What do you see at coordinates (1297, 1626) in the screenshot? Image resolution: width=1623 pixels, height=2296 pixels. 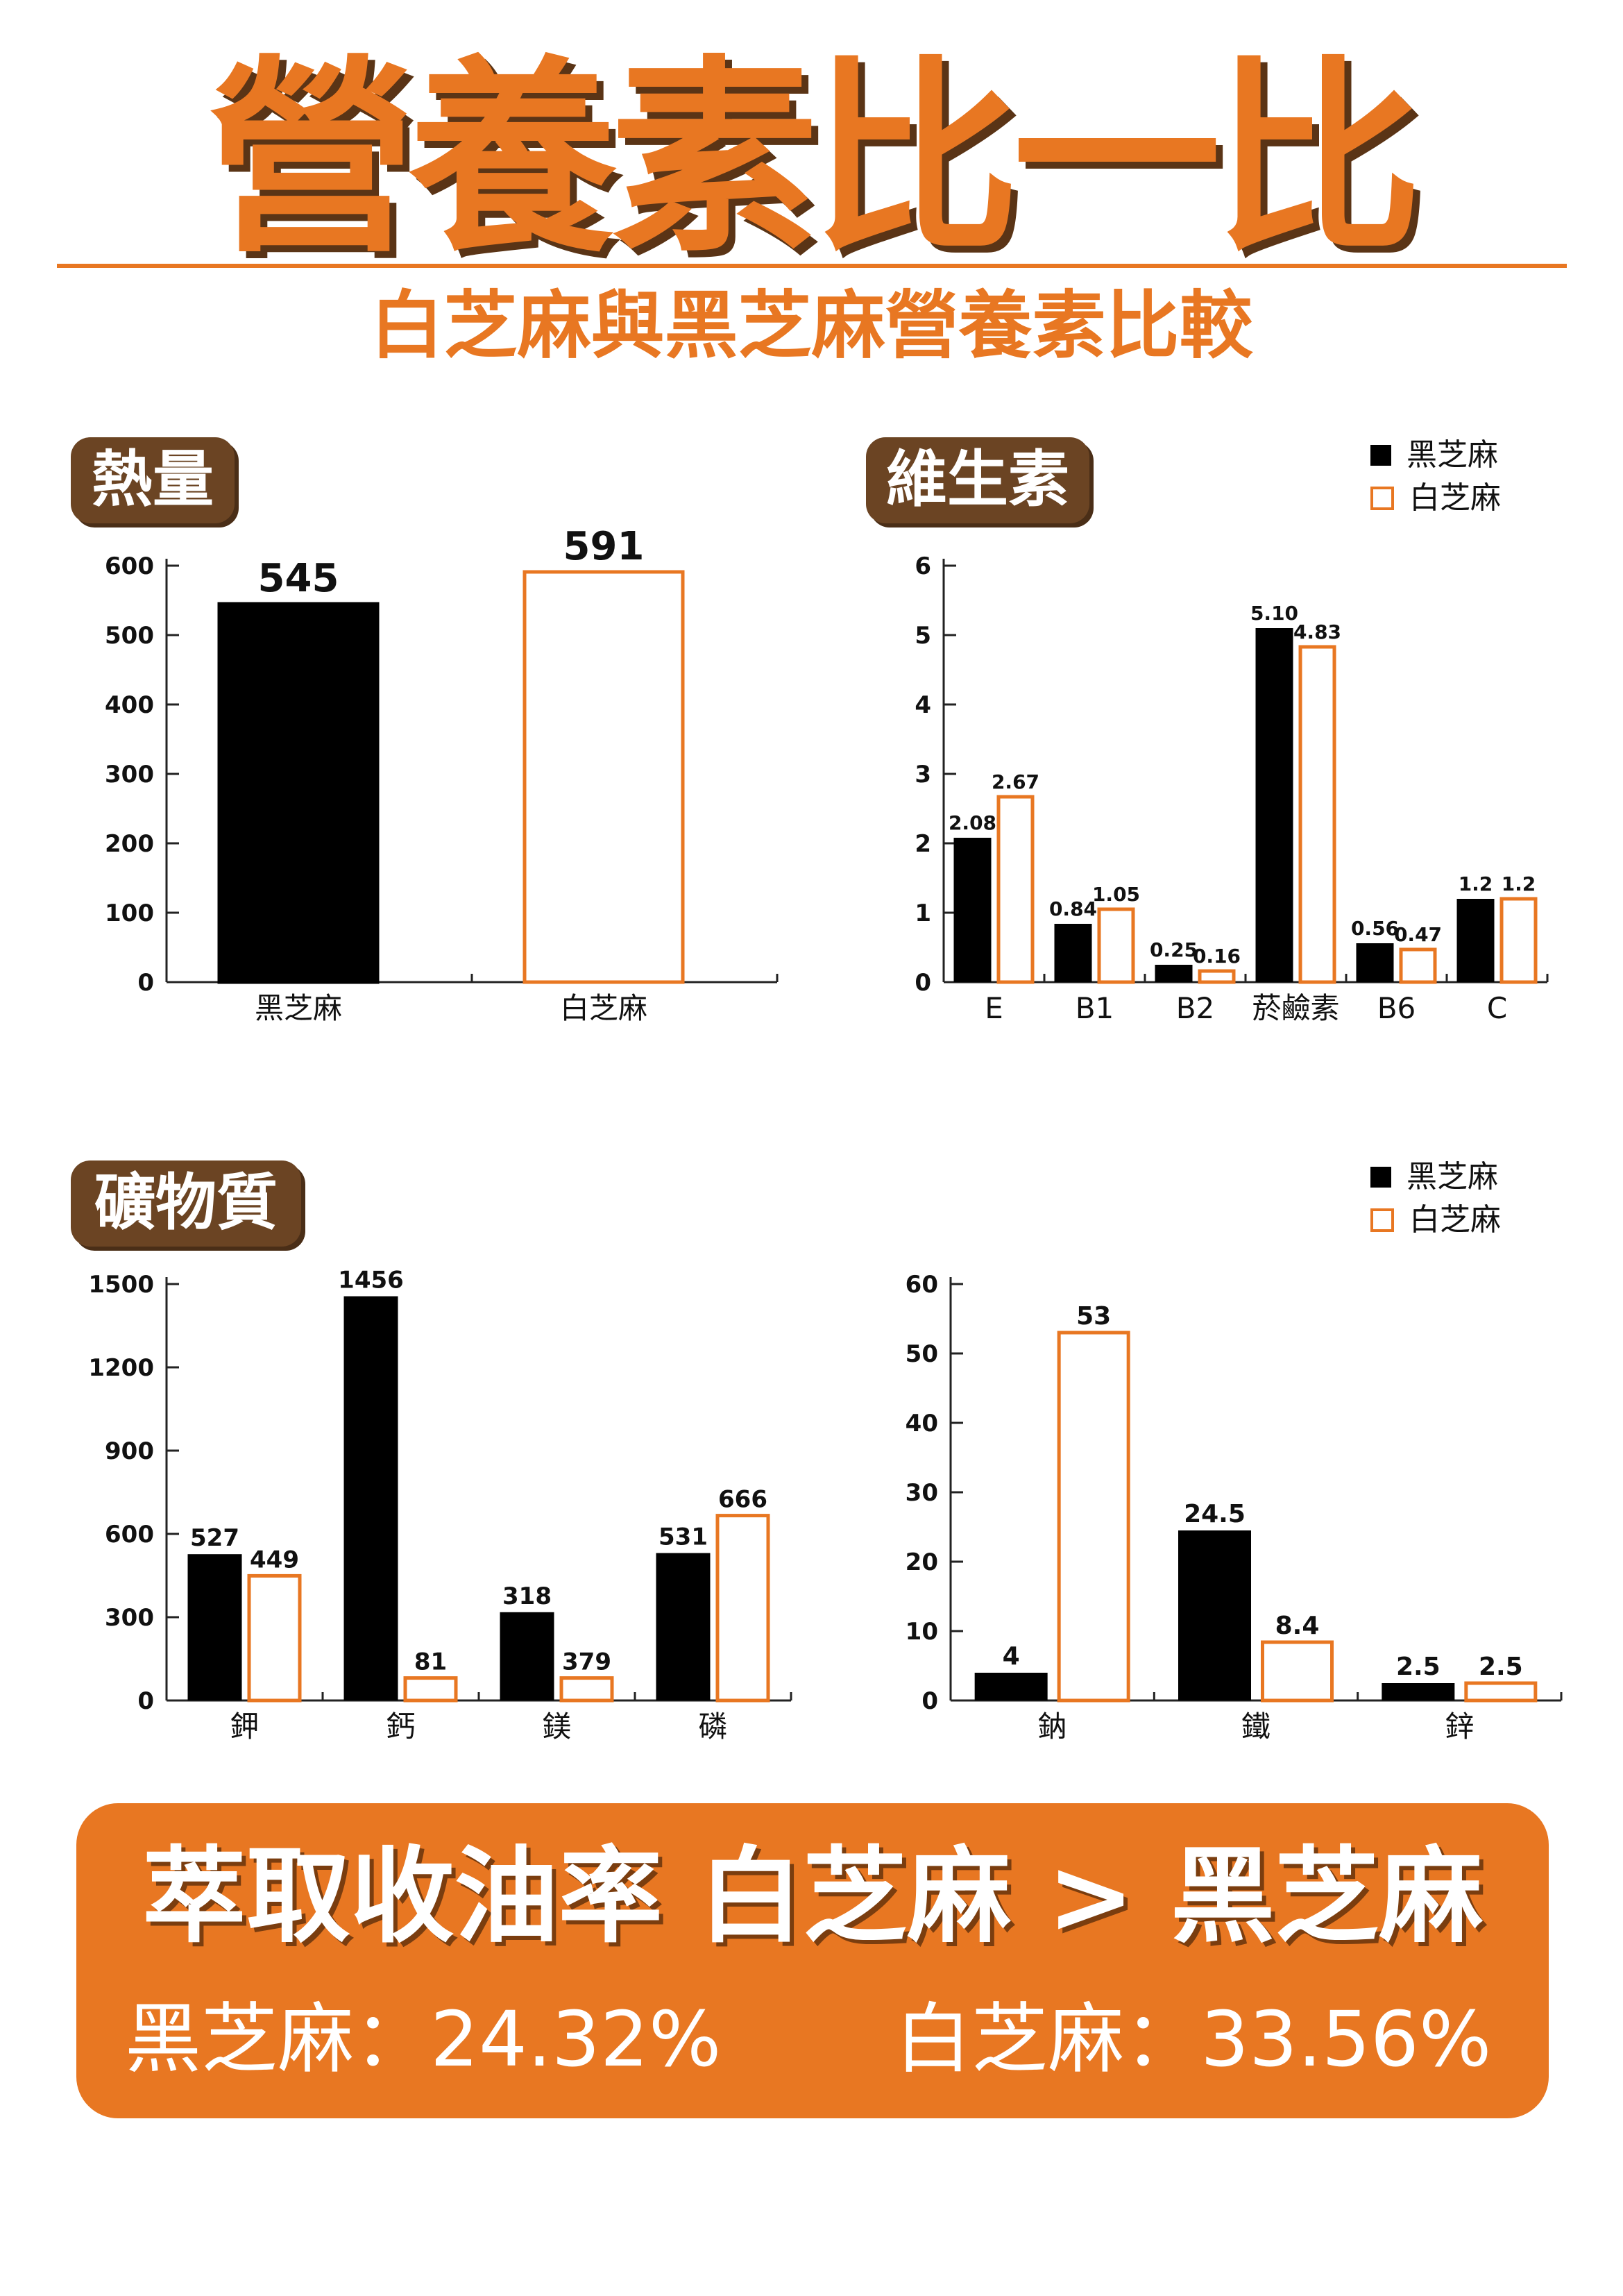 I see `bar-value-label: 8.4` at bounding box center [1297, 1626].